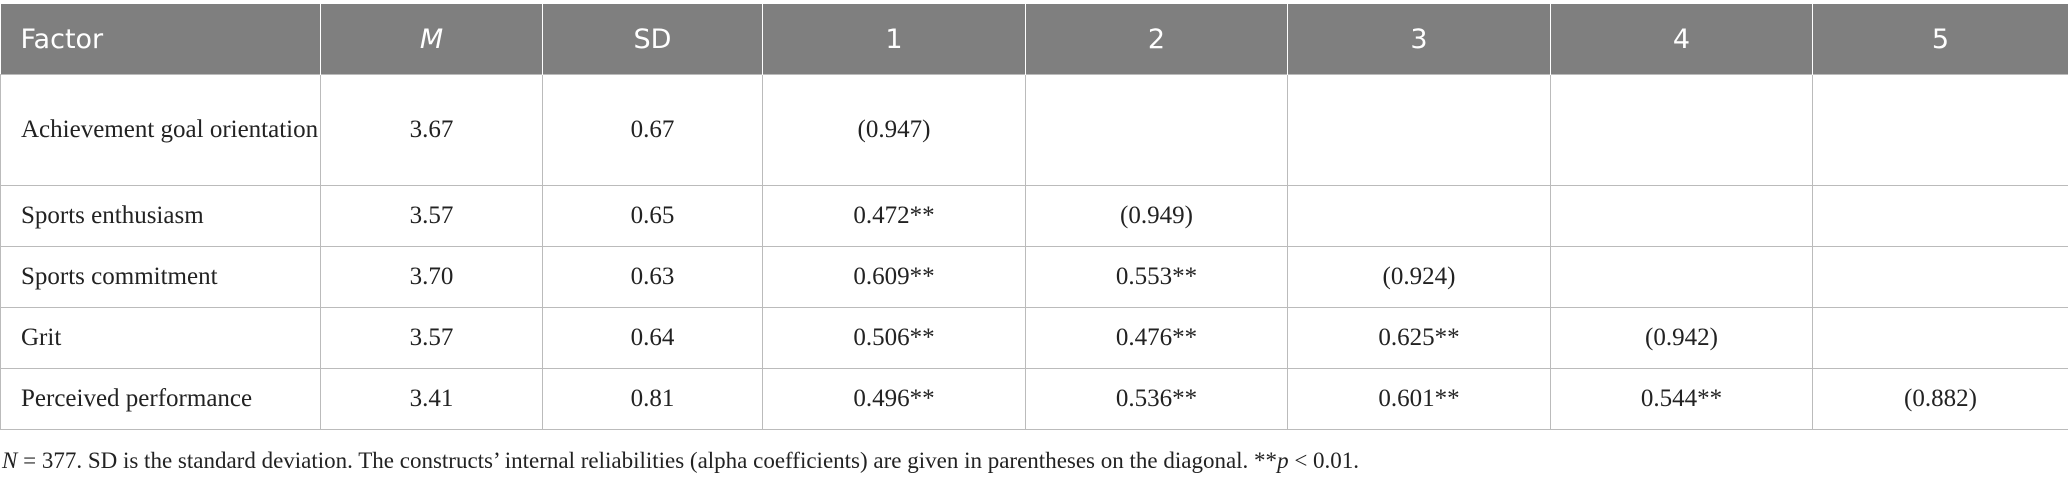  What do you see at coordinates (431, 130) in the screenshot?
I see `table-cell: 3.67` at bounding box center [431, 130].